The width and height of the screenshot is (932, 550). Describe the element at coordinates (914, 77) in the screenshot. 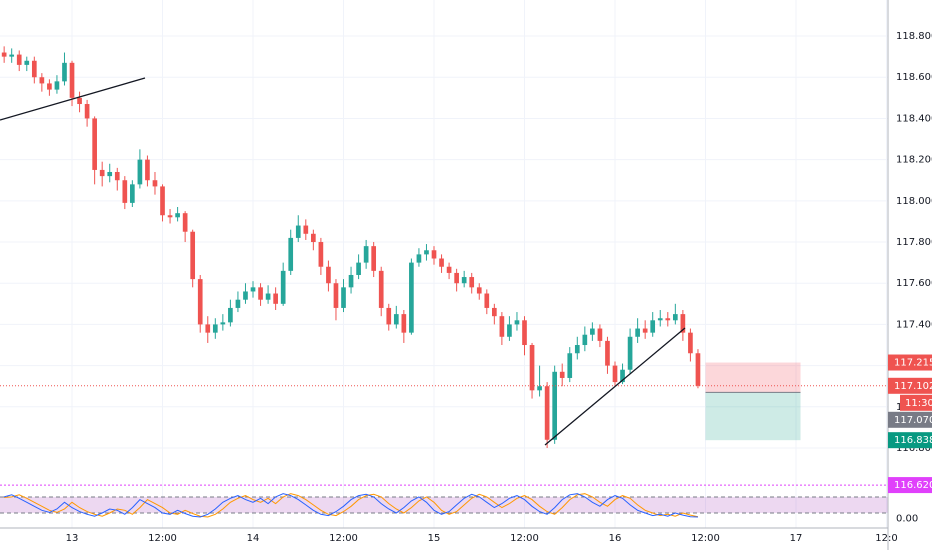

I see `y-tick-label: 118.600` at that location.